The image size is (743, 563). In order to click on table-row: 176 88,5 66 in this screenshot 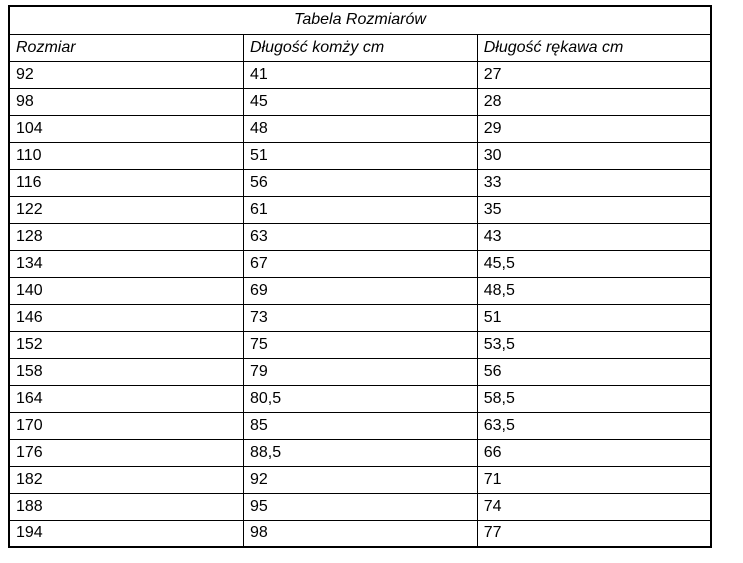, I will do `click(360, 452)`.